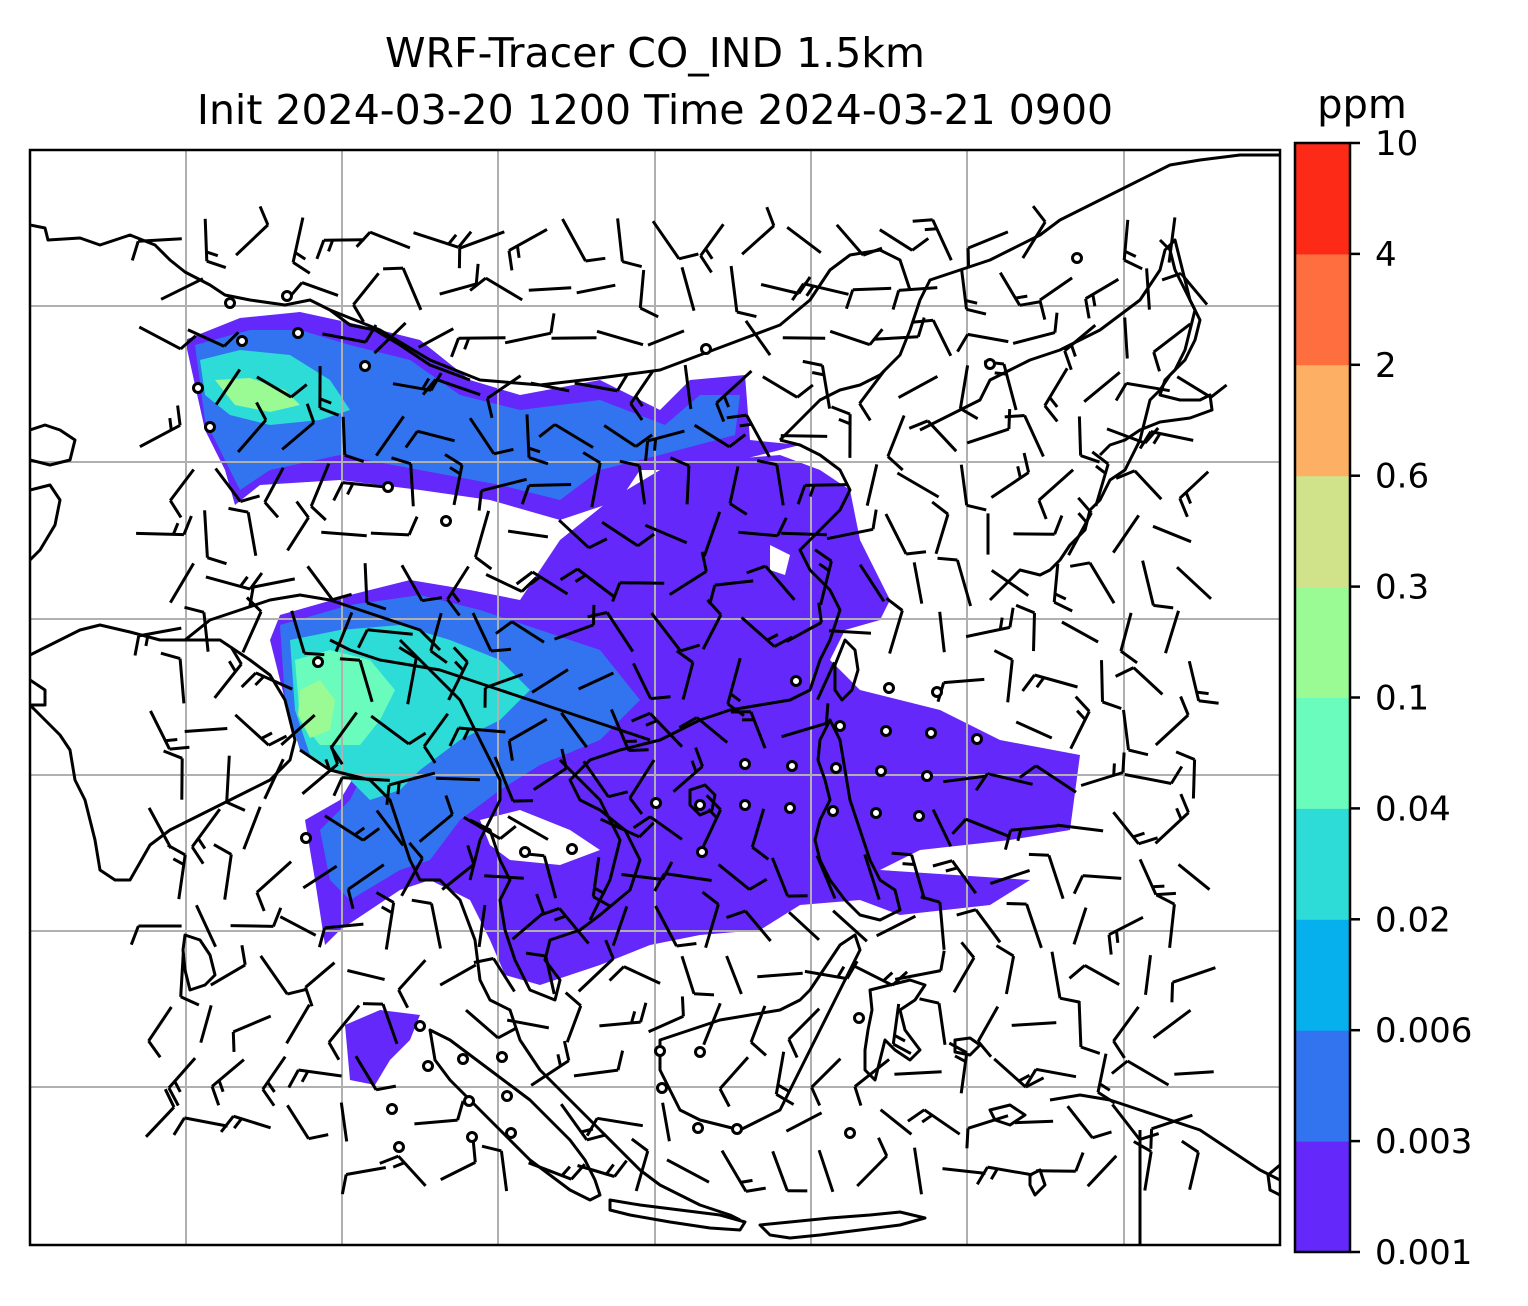 The width and height of the screenshot is (1528, 1306). What do you see at coordinates (1402, 588) in the screenshot?
I see `colorbar-tick-label: 0.3` at bounding box center [1402, 588].